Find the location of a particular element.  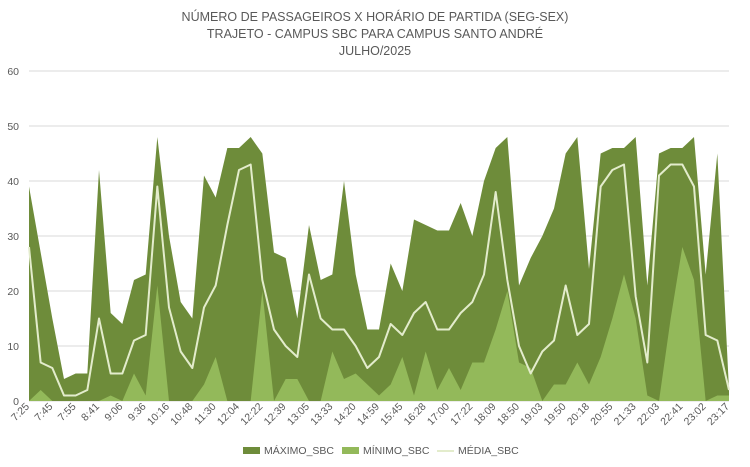

x-tick-label: 10:16 is located at coordinates (158, 414).